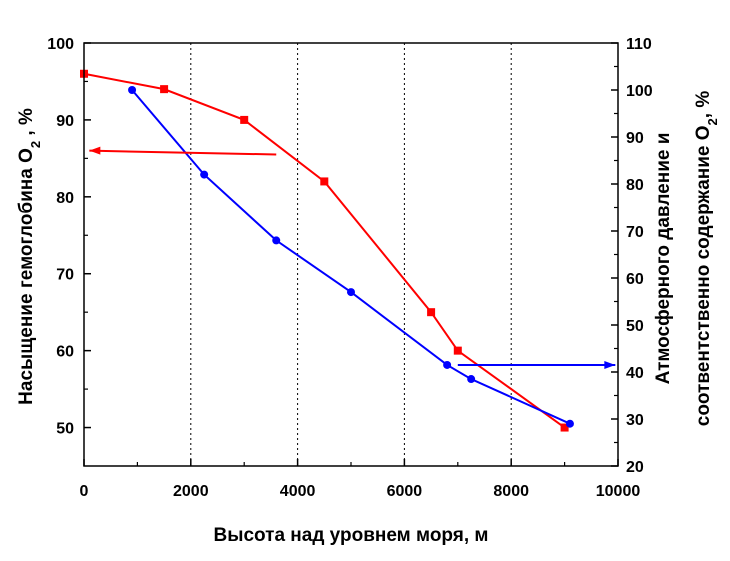 The image size is (730, 561). What do you see at coordinates (639, 44) in the screenshot?
I see `y-right-tick-label: 110` at bounding box center [639, 44].